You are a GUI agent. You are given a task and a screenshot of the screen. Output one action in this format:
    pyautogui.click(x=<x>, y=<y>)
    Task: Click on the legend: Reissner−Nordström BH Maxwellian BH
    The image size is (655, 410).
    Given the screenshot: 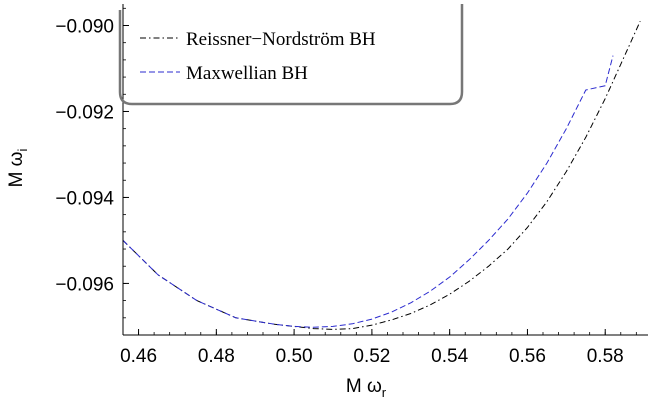 What is the action you would take?
    pyautogui.click(x=291, y=55)
    